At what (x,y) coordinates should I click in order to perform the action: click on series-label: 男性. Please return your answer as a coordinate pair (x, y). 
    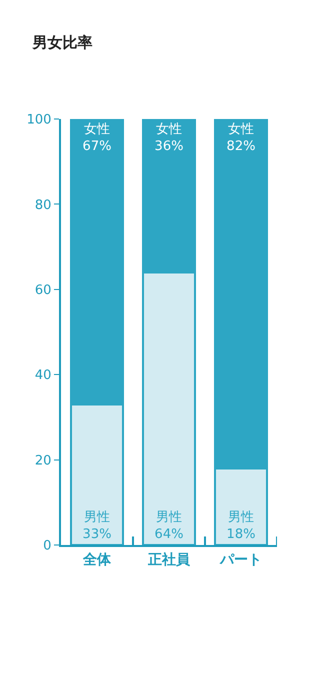
    Looking at the image, I should click on (169, 518).